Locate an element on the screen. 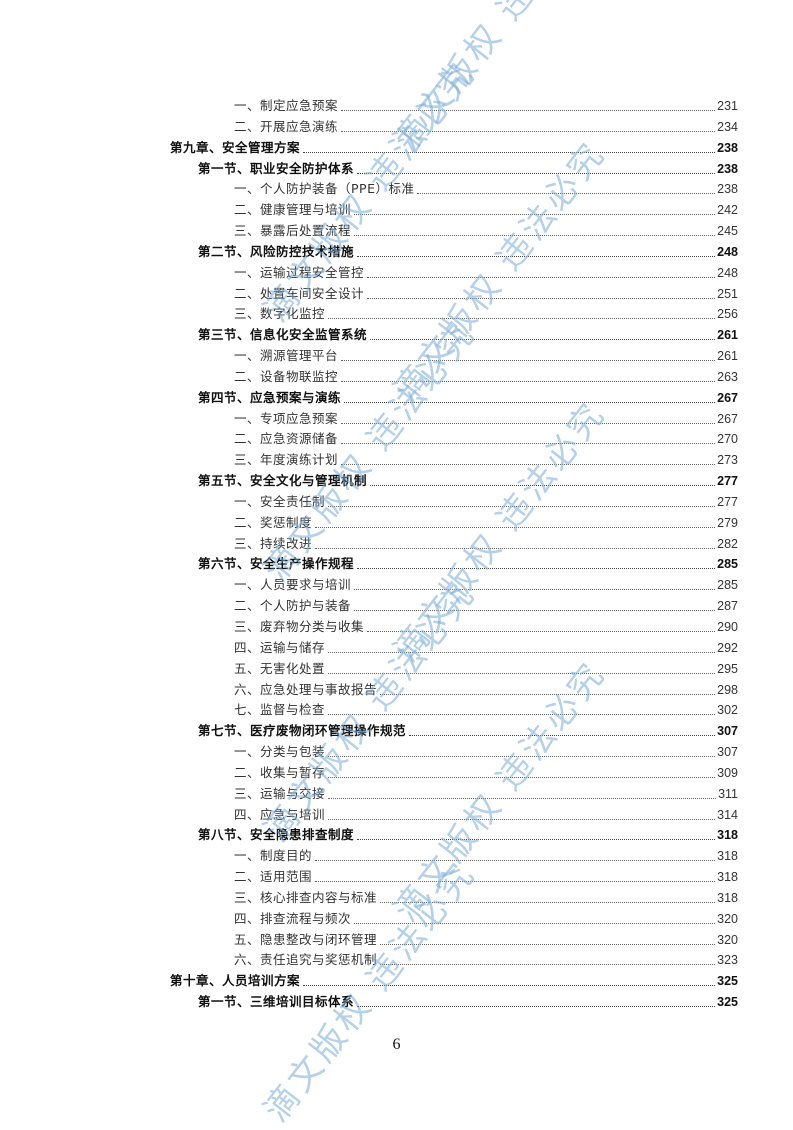 Image resolution: width=793 pixels, height=1130 pixels. toc-title: 二、应急资源储备 is located at coordinates (286, 439).